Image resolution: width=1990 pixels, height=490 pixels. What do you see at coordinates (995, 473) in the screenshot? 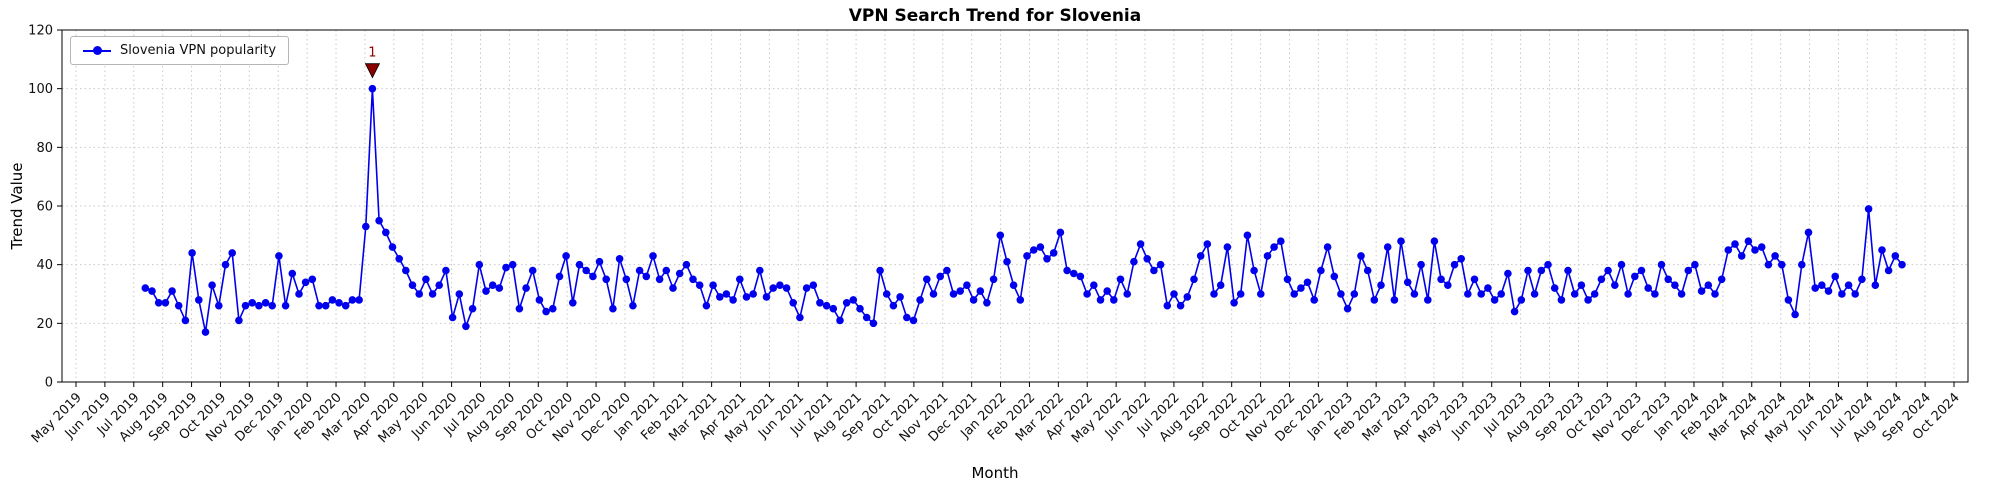
I see `x-axis-label: Month` at bounding box center [995, 473].